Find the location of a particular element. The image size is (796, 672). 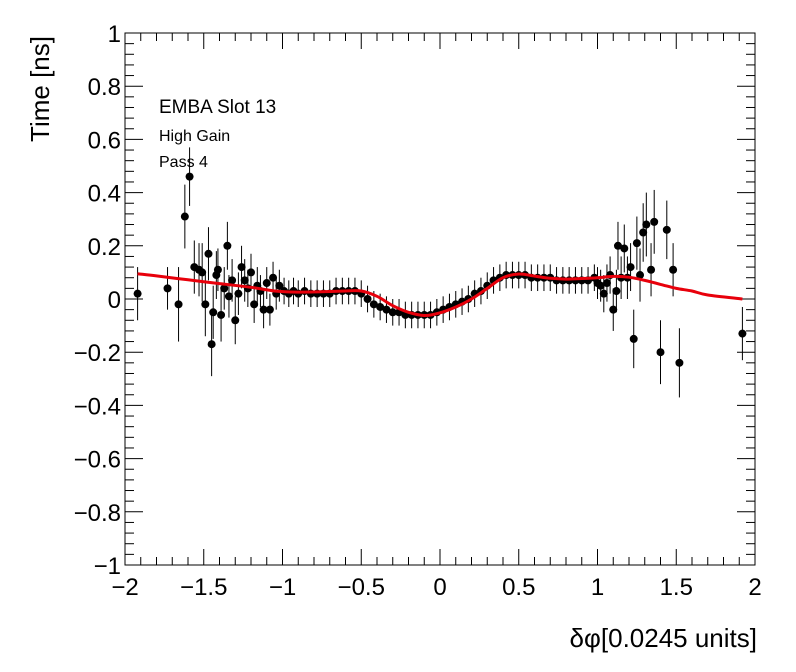

x-tick-label: 2 is located at coordinates (754, 587).